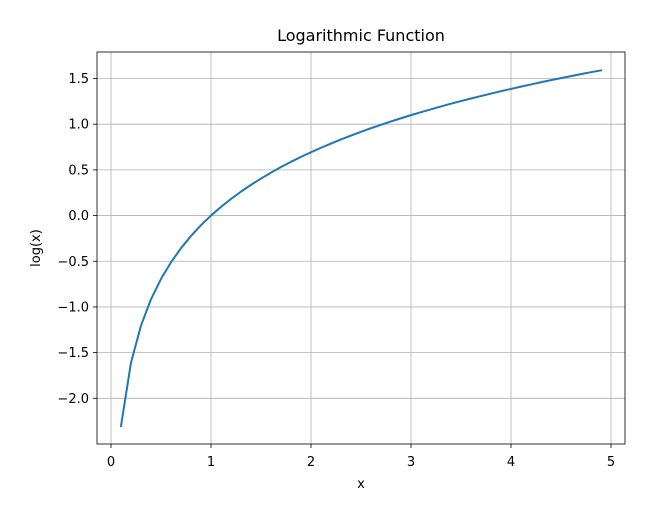 This screenshot has width=654, height=512. I want to click on y-tick-label: −2.0, so click(73, 399).